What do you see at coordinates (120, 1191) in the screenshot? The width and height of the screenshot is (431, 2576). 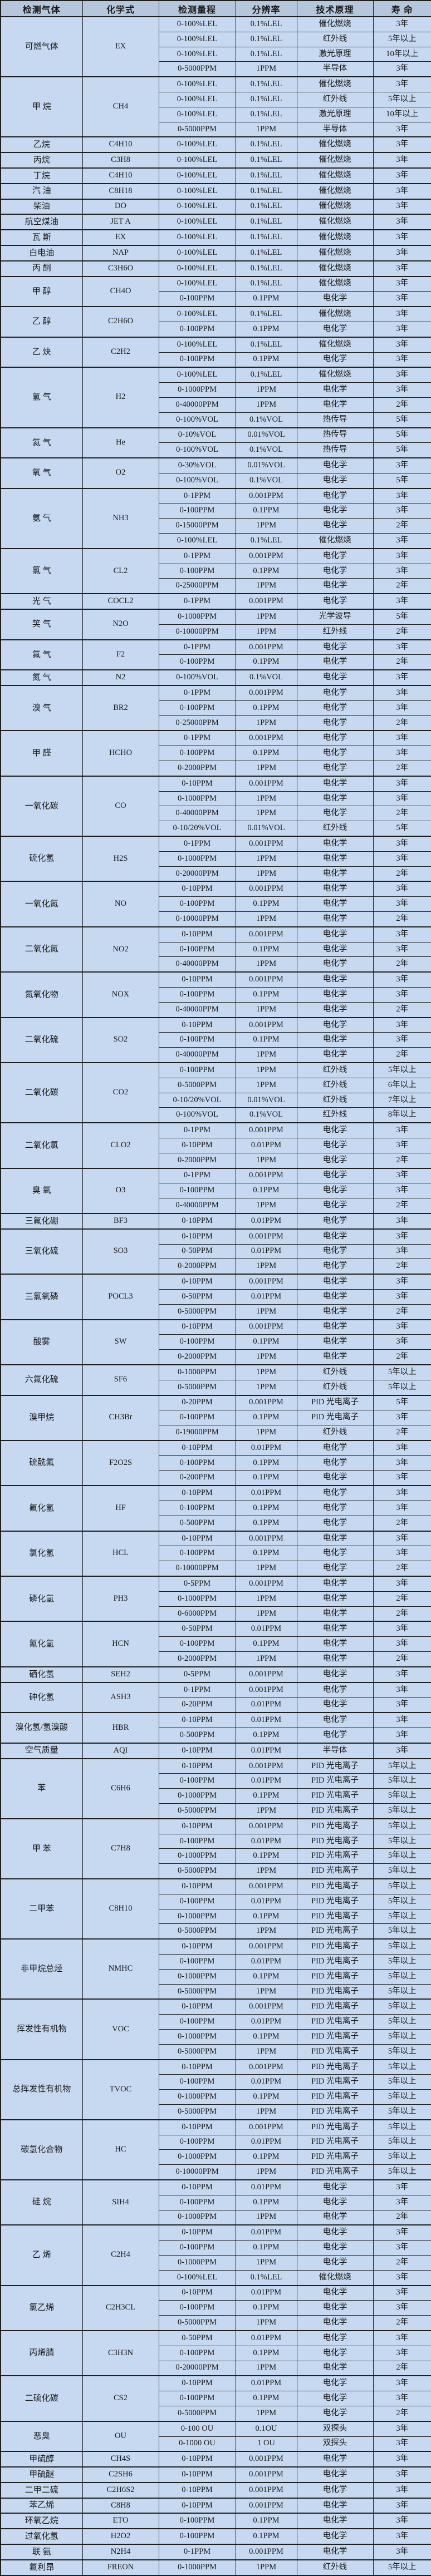 I see `formula-cell: O3` at bounding box center [120, 1191].